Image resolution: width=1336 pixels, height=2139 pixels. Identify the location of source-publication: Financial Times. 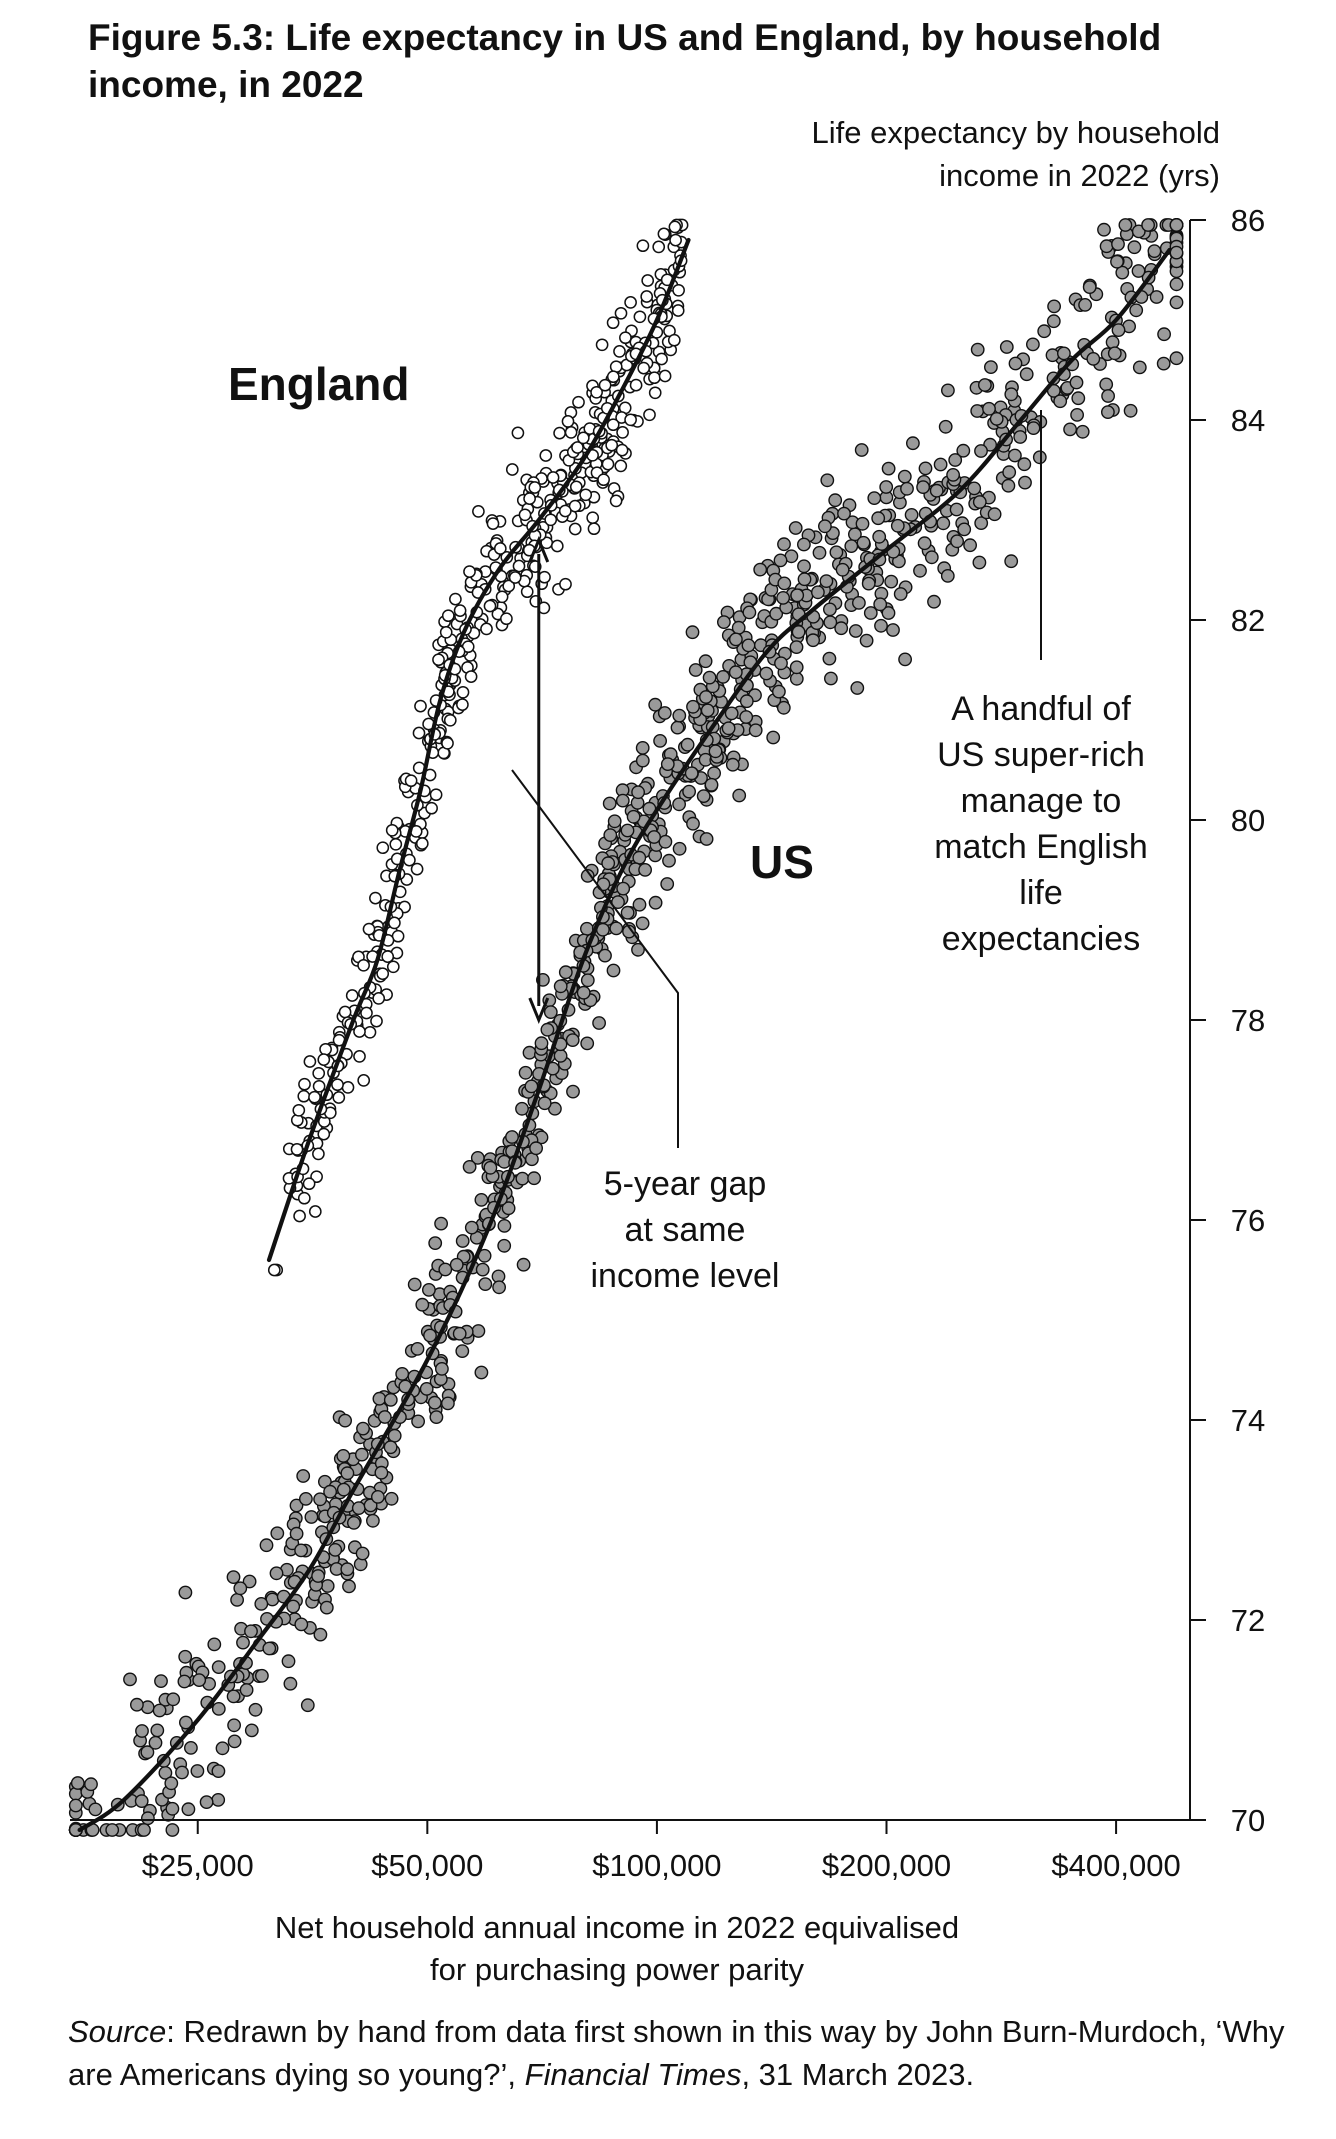
(633, 2074).